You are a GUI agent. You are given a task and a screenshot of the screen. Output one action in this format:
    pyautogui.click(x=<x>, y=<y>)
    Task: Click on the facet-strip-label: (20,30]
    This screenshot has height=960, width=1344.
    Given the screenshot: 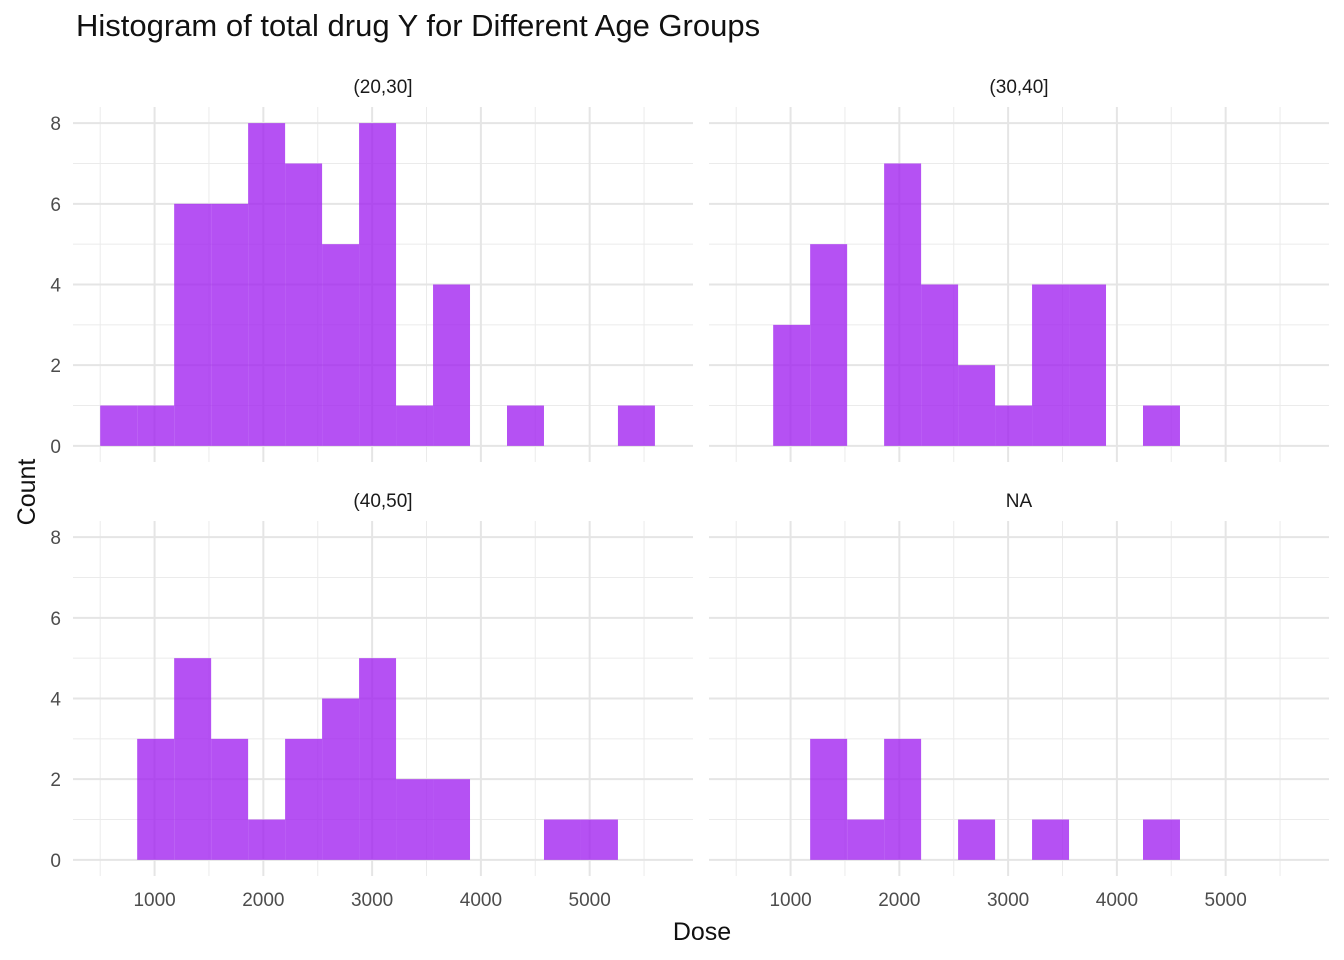 What is the action you would take?
    pyautogui.click(x=382, y=87)
    